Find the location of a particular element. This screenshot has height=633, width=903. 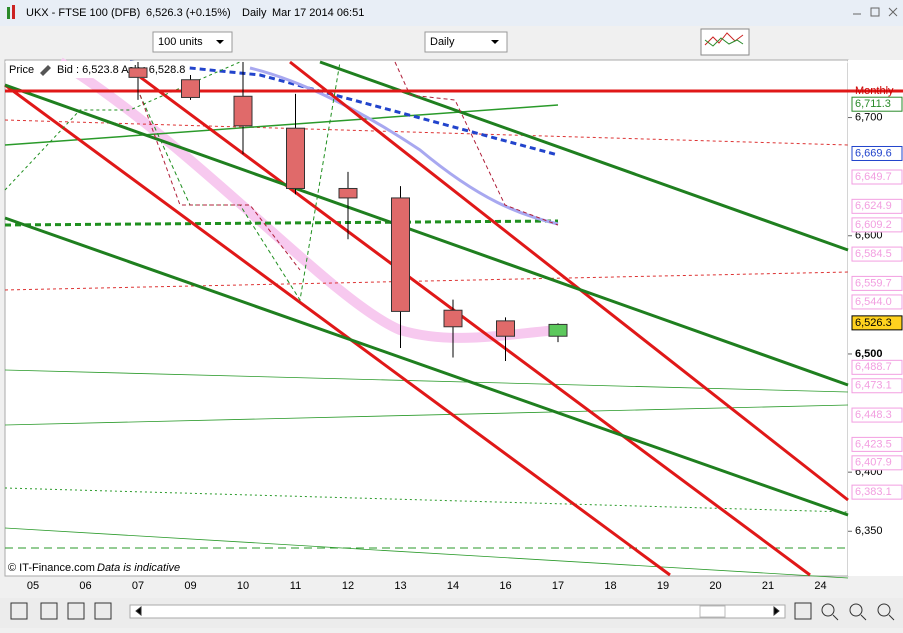

x-tick-label: 16 is located at coordinates (505, 586).